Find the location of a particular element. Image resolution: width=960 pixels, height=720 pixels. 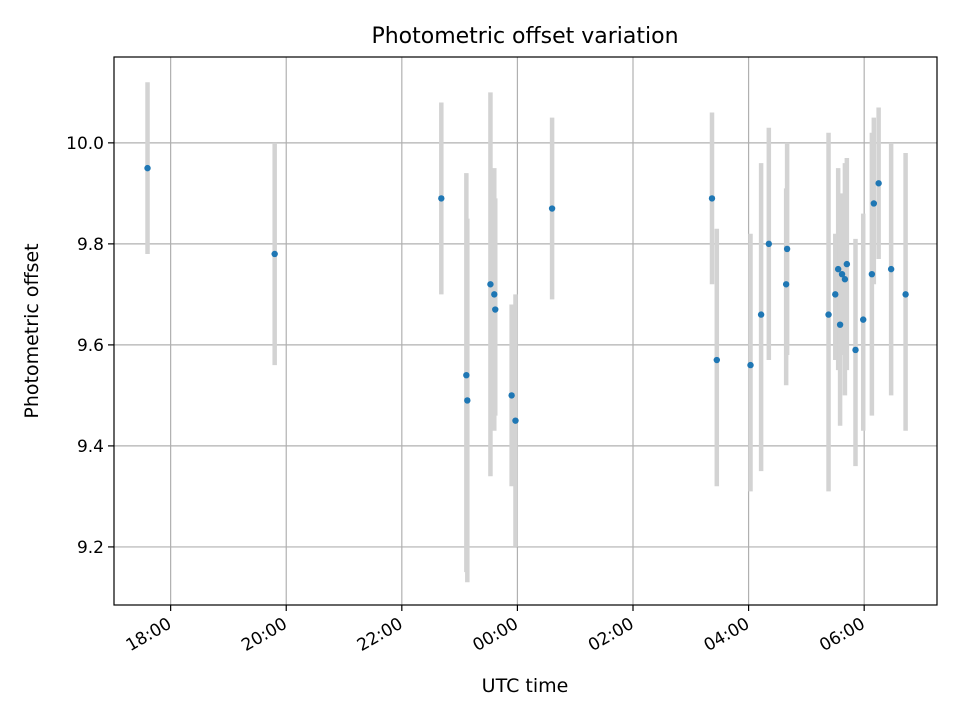

chart-title: Photometric offset variation is located at coordinates (524, 36).